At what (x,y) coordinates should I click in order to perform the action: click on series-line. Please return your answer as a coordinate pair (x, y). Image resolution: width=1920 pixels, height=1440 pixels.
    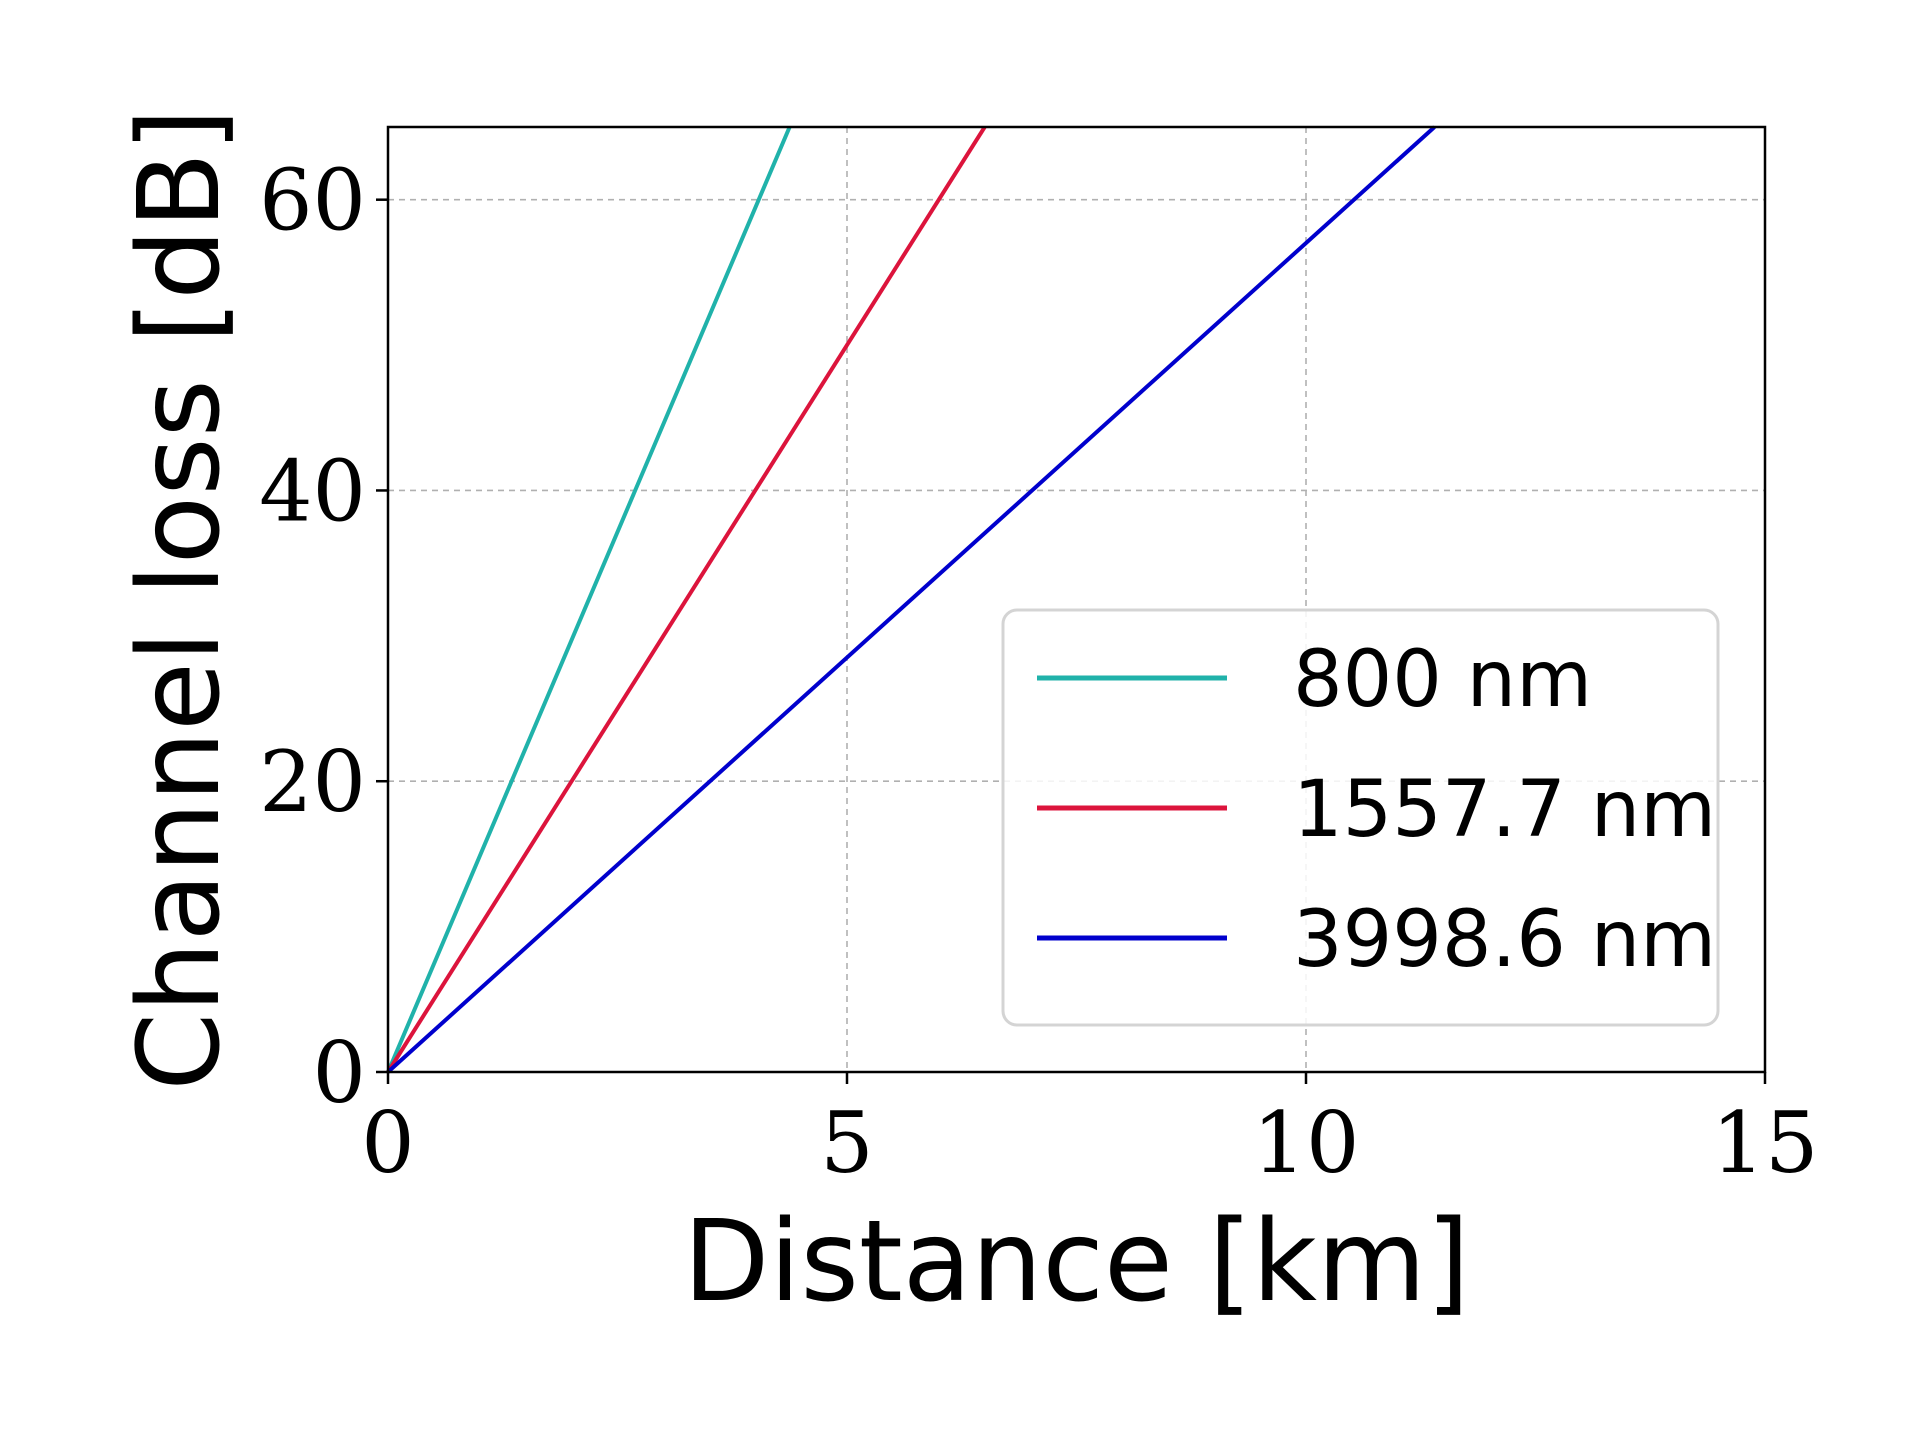
    Looking at the image, I should click on (589, 599).